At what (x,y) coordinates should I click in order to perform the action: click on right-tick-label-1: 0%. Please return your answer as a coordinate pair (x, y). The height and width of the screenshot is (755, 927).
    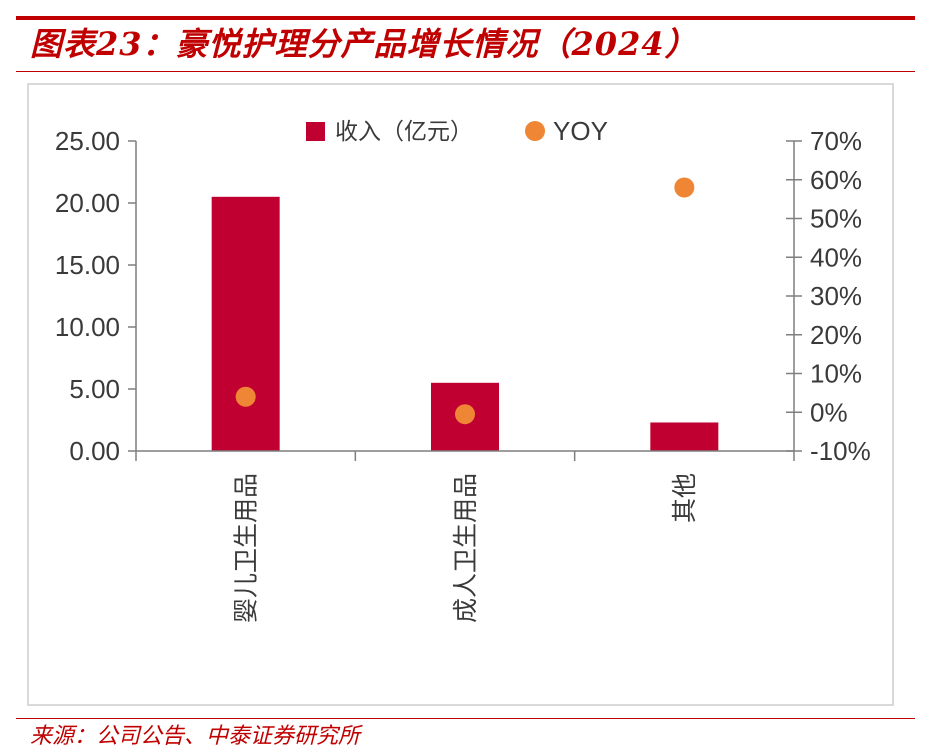
    Looking at the image, I should click on (829, 412).